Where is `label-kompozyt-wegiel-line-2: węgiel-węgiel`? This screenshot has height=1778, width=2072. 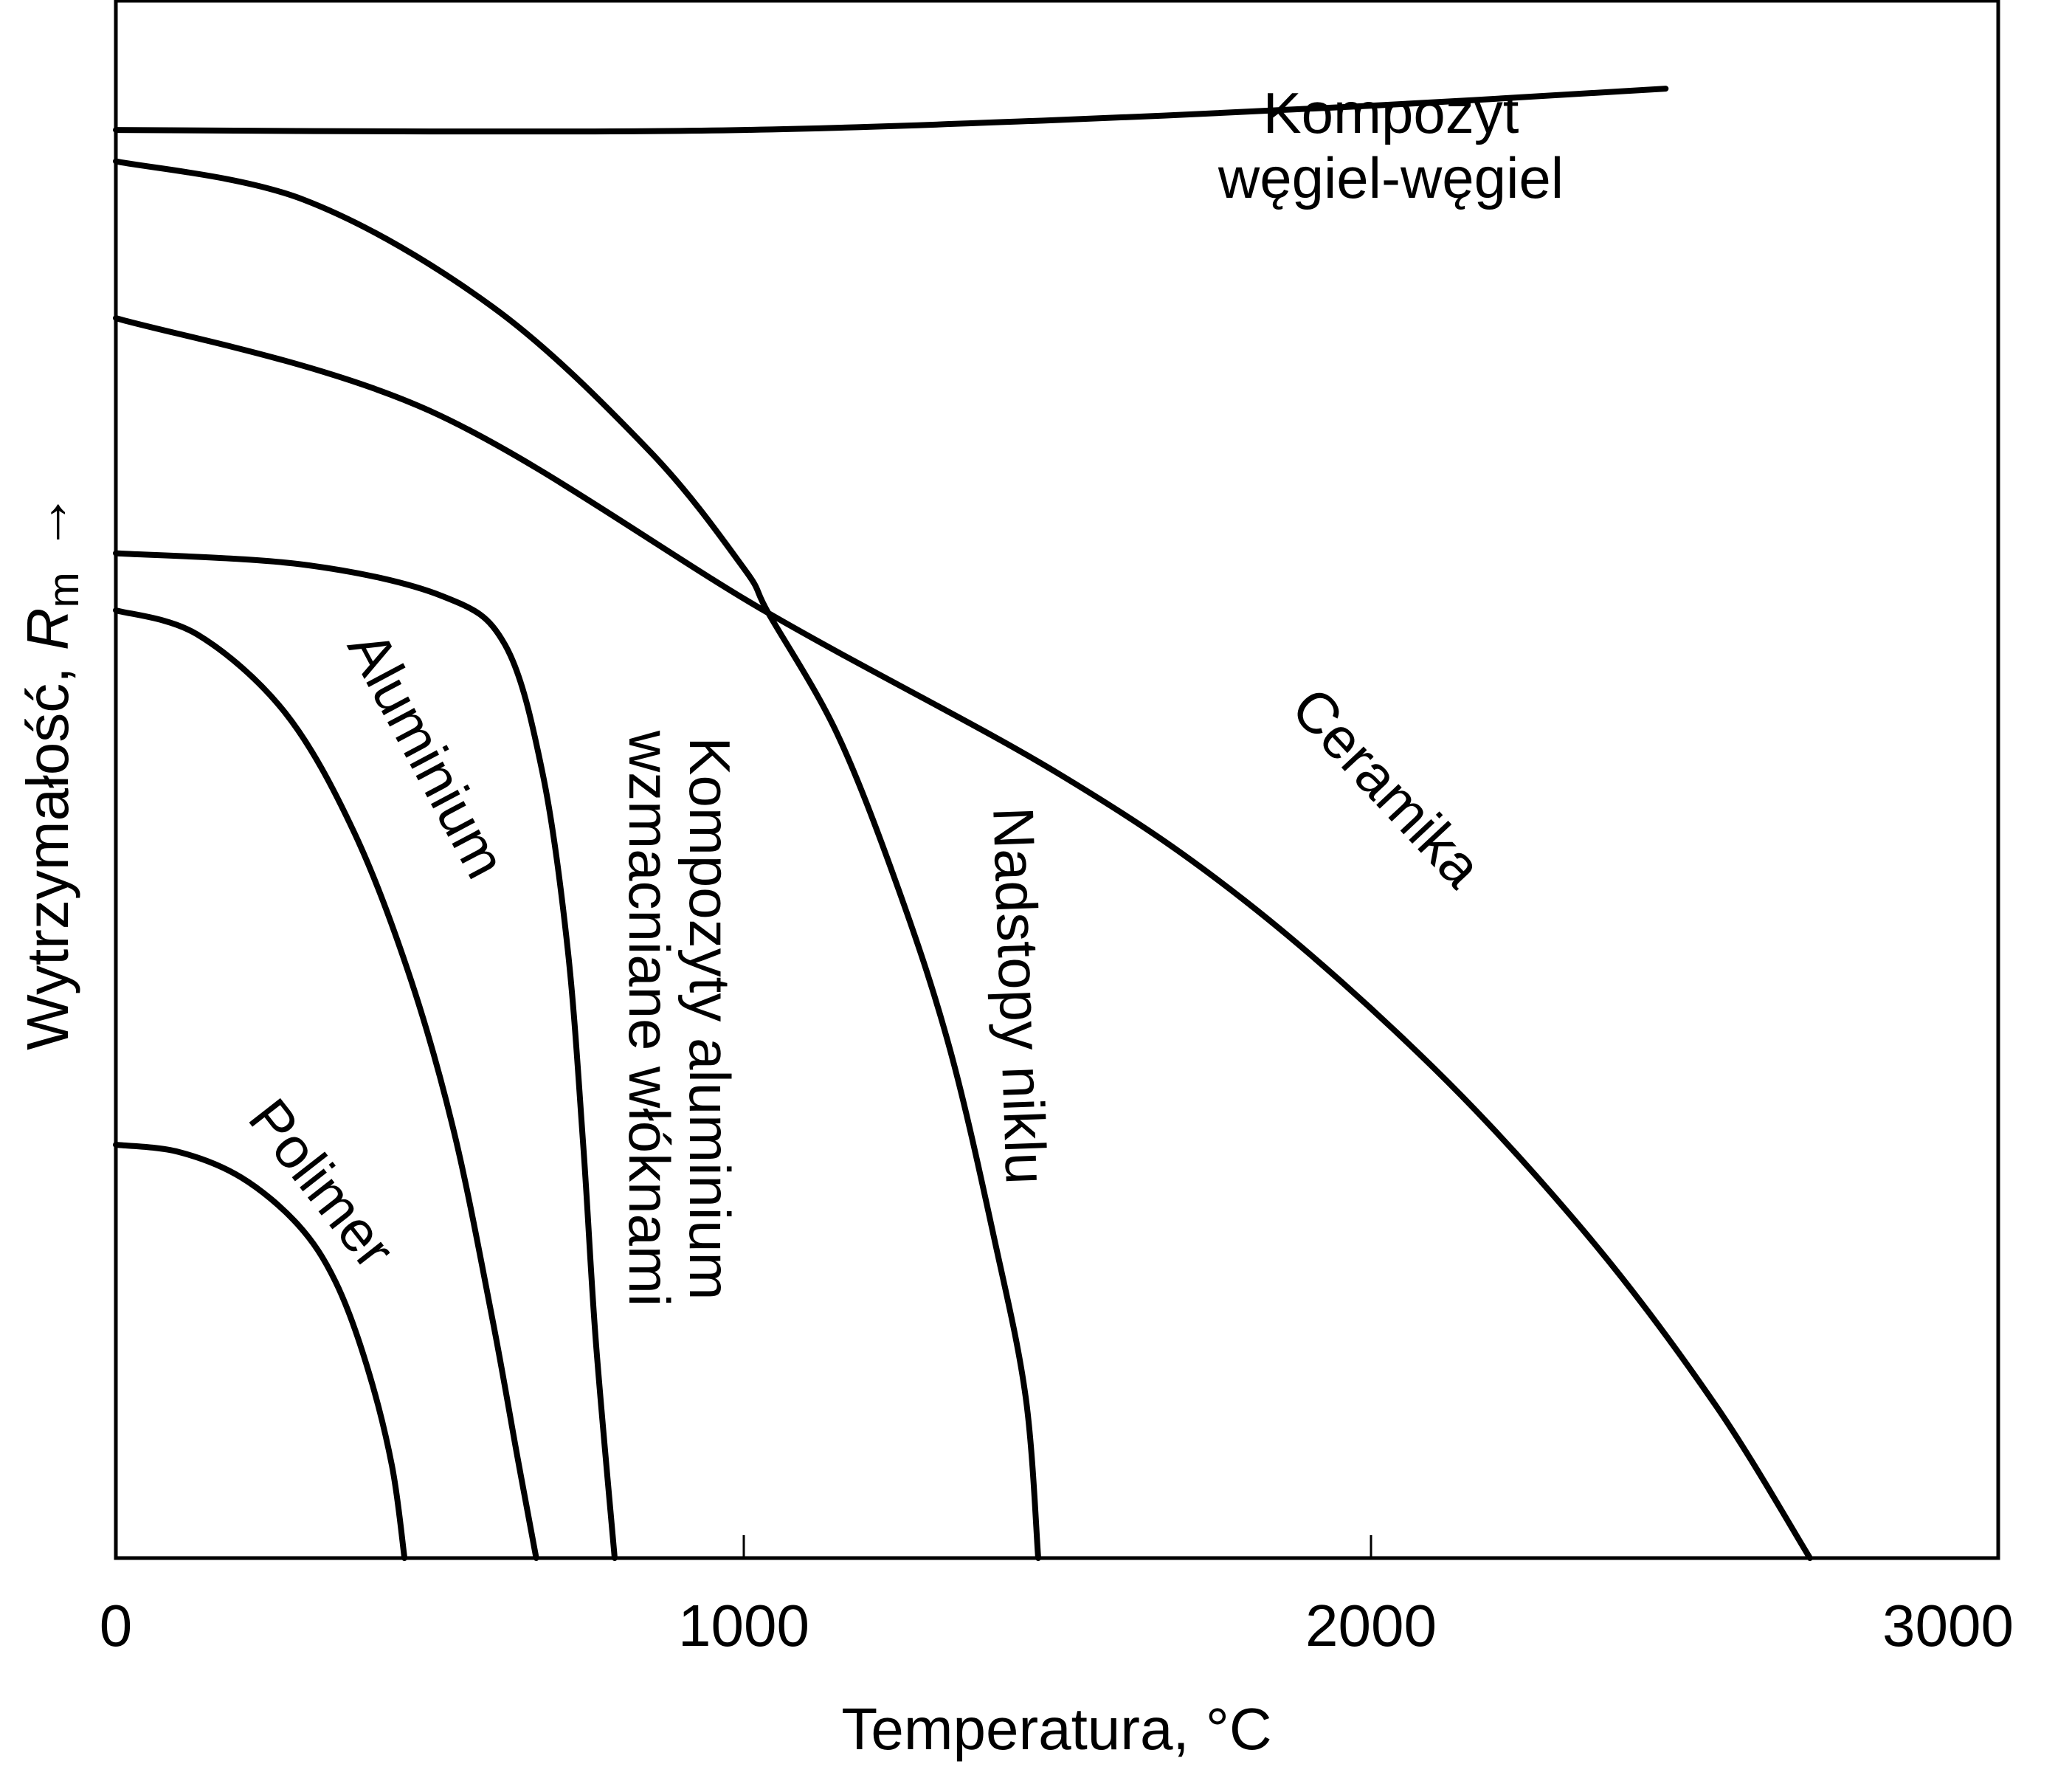
label-kompozyt-wegiel-line-2: węgiel-węgiel is located at coordinates (1391, 177).